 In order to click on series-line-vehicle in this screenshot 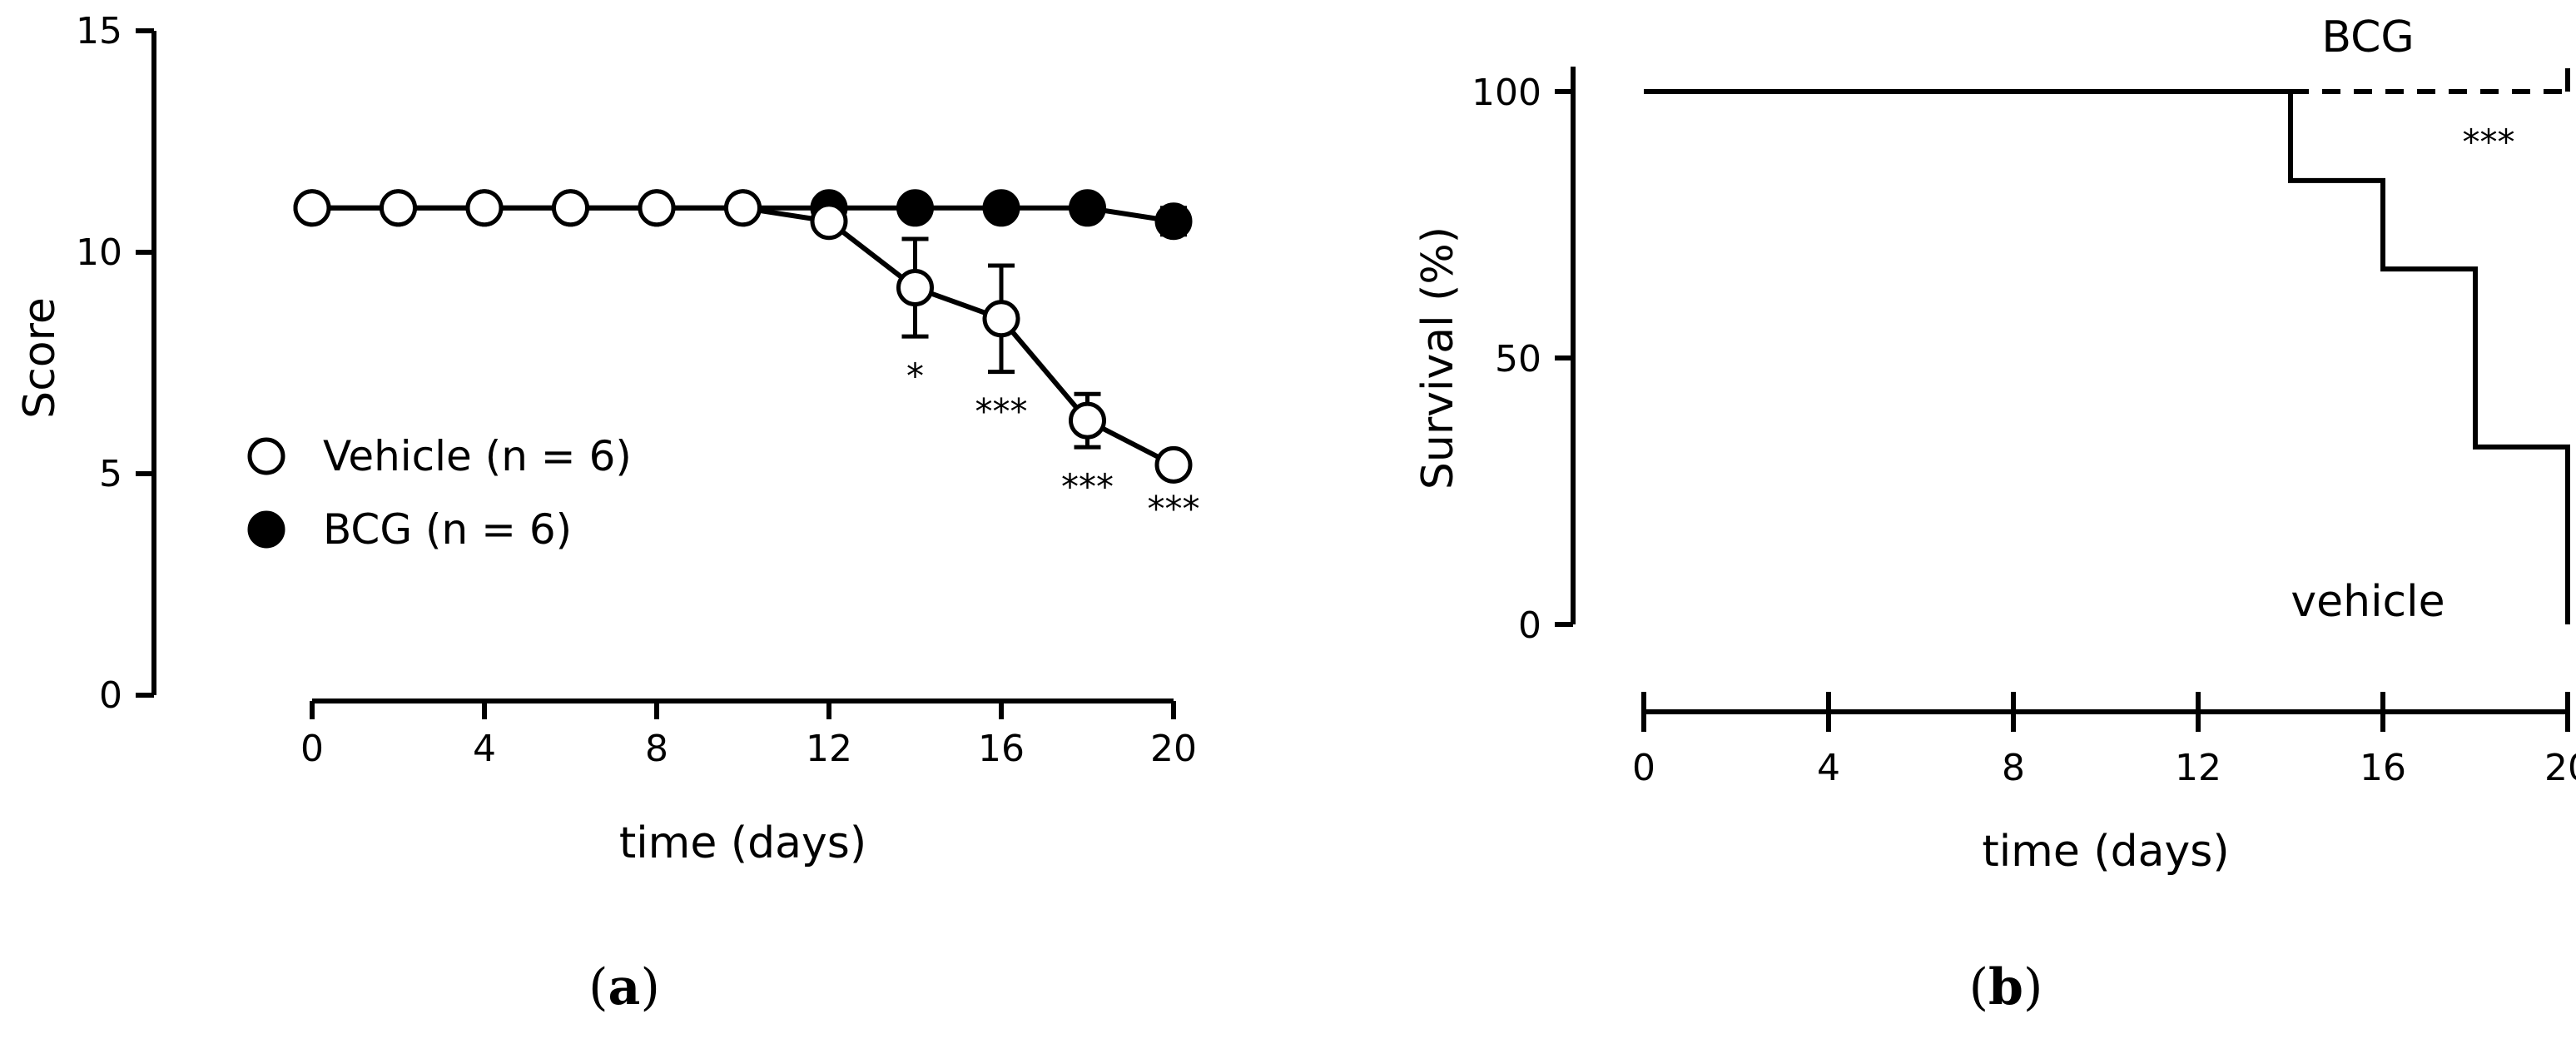, I will do `click(743, 336)`.